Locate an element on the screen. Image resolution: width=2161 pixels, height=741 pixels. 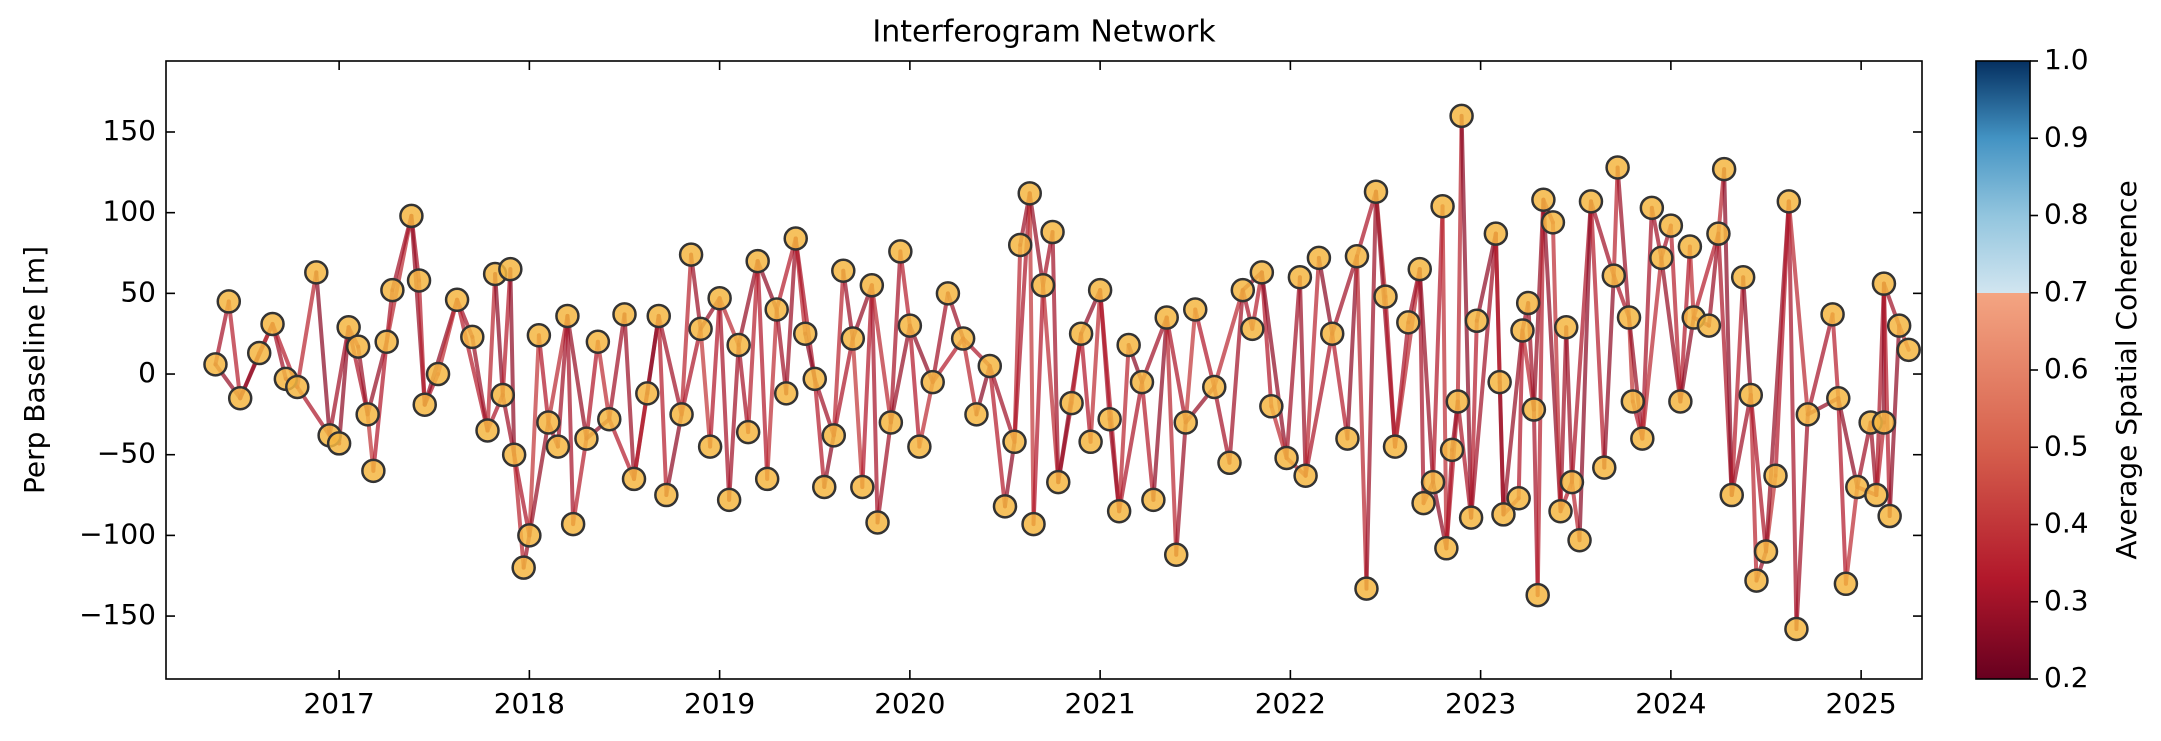
colorbar-tick-label: 0.5 is located at coordinates (2066, 445).